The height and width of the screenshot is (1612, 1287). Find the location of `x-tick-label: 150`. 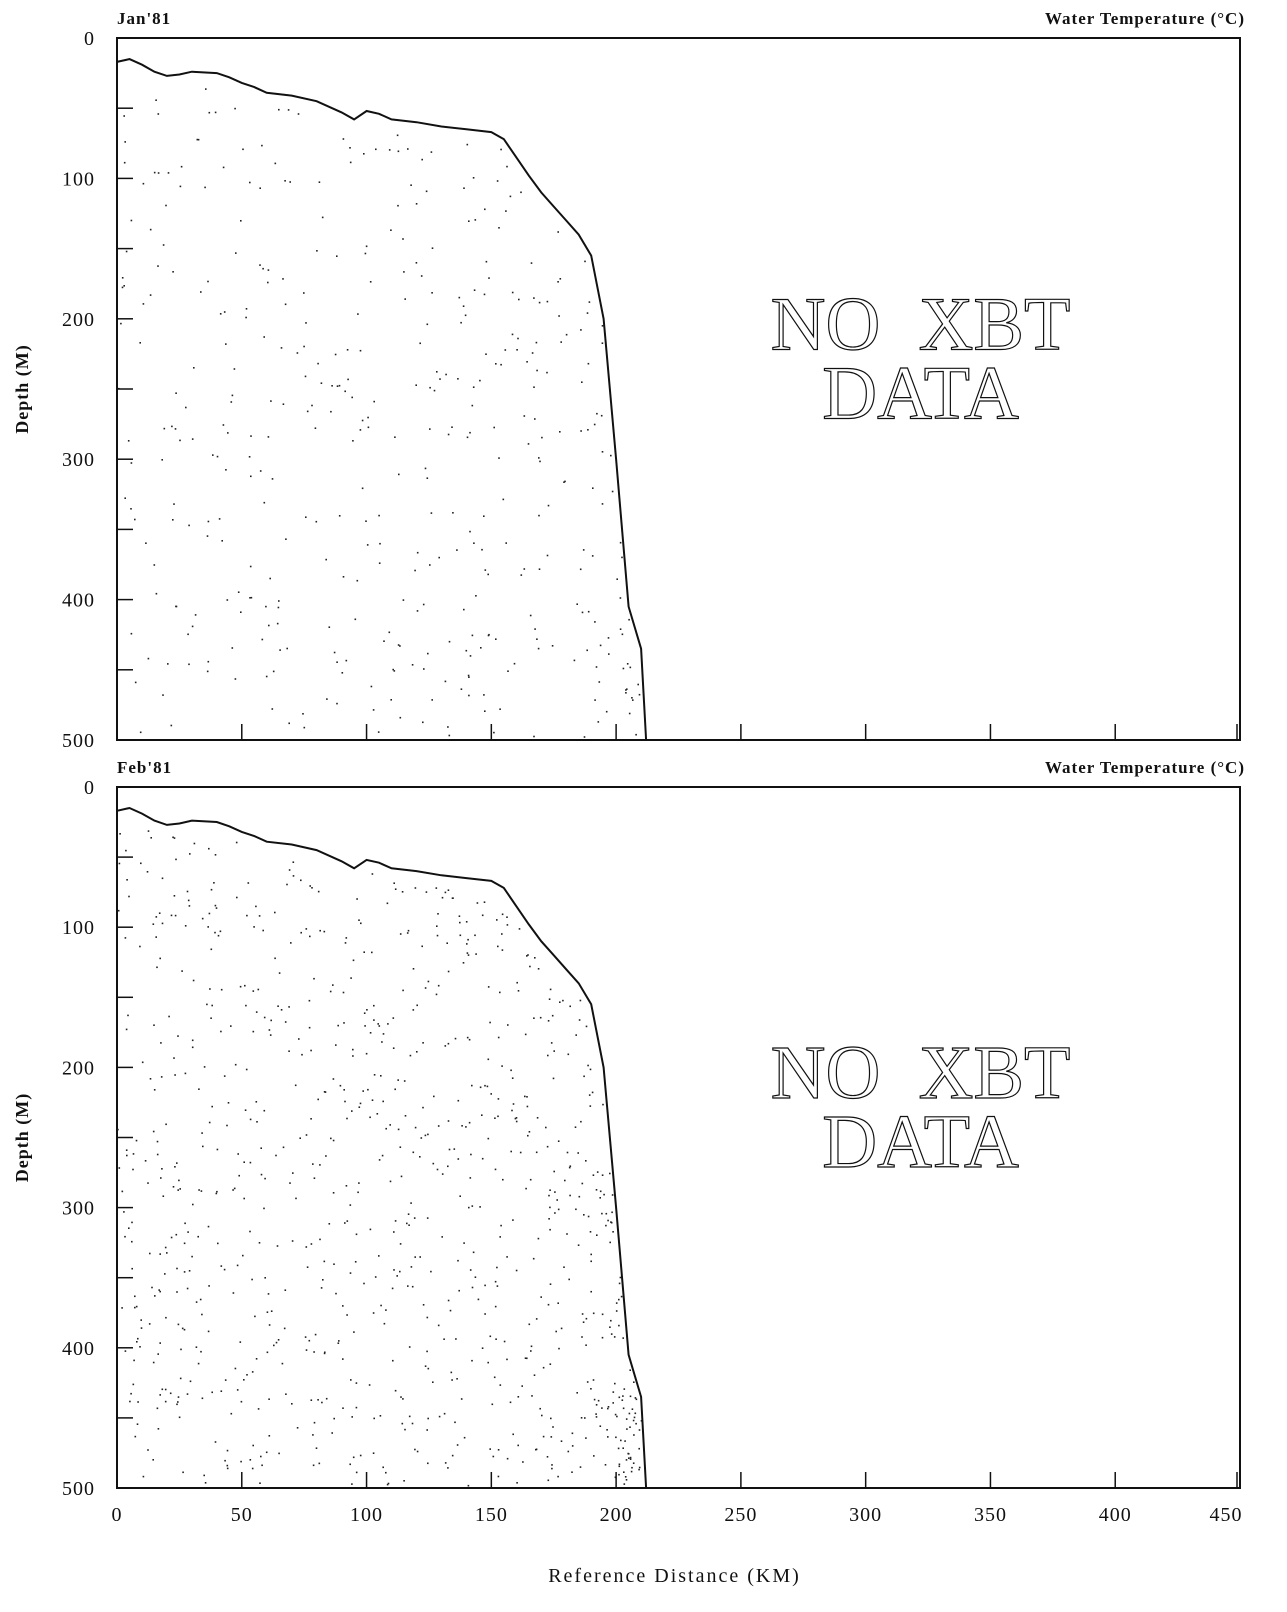

x-tick-label: 150 is located at coordinates (491, 1515).